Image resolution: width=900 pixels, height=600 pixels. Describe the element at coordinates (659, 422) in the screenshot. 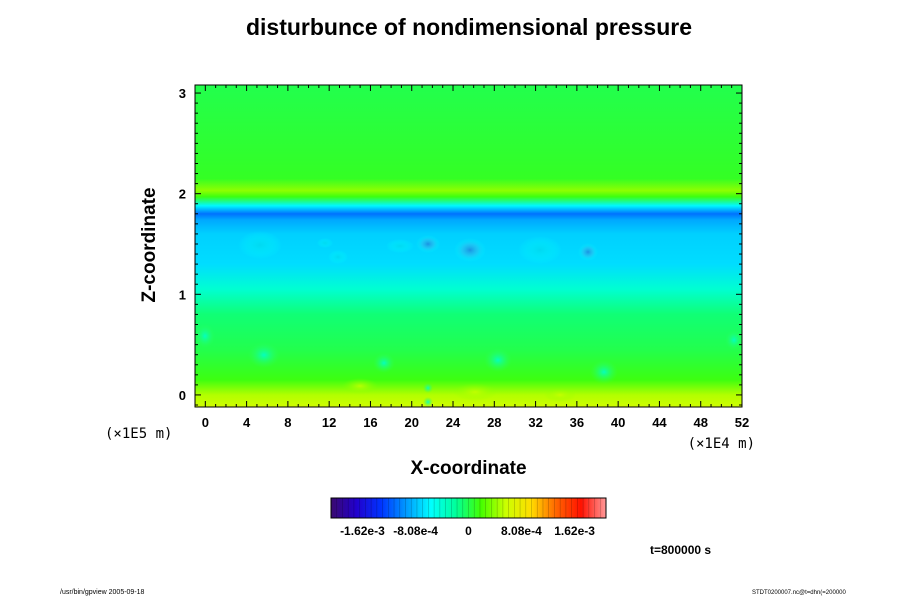

I see `x-tick-label: 44` at that location.